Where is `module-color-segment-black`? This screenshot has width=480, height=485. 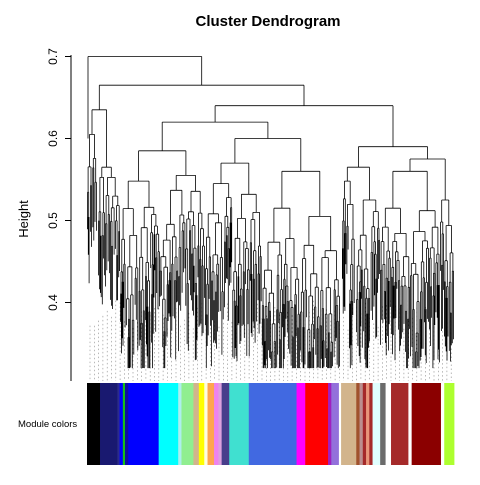
module-color-segment-black is located at coordinates (94, 424).